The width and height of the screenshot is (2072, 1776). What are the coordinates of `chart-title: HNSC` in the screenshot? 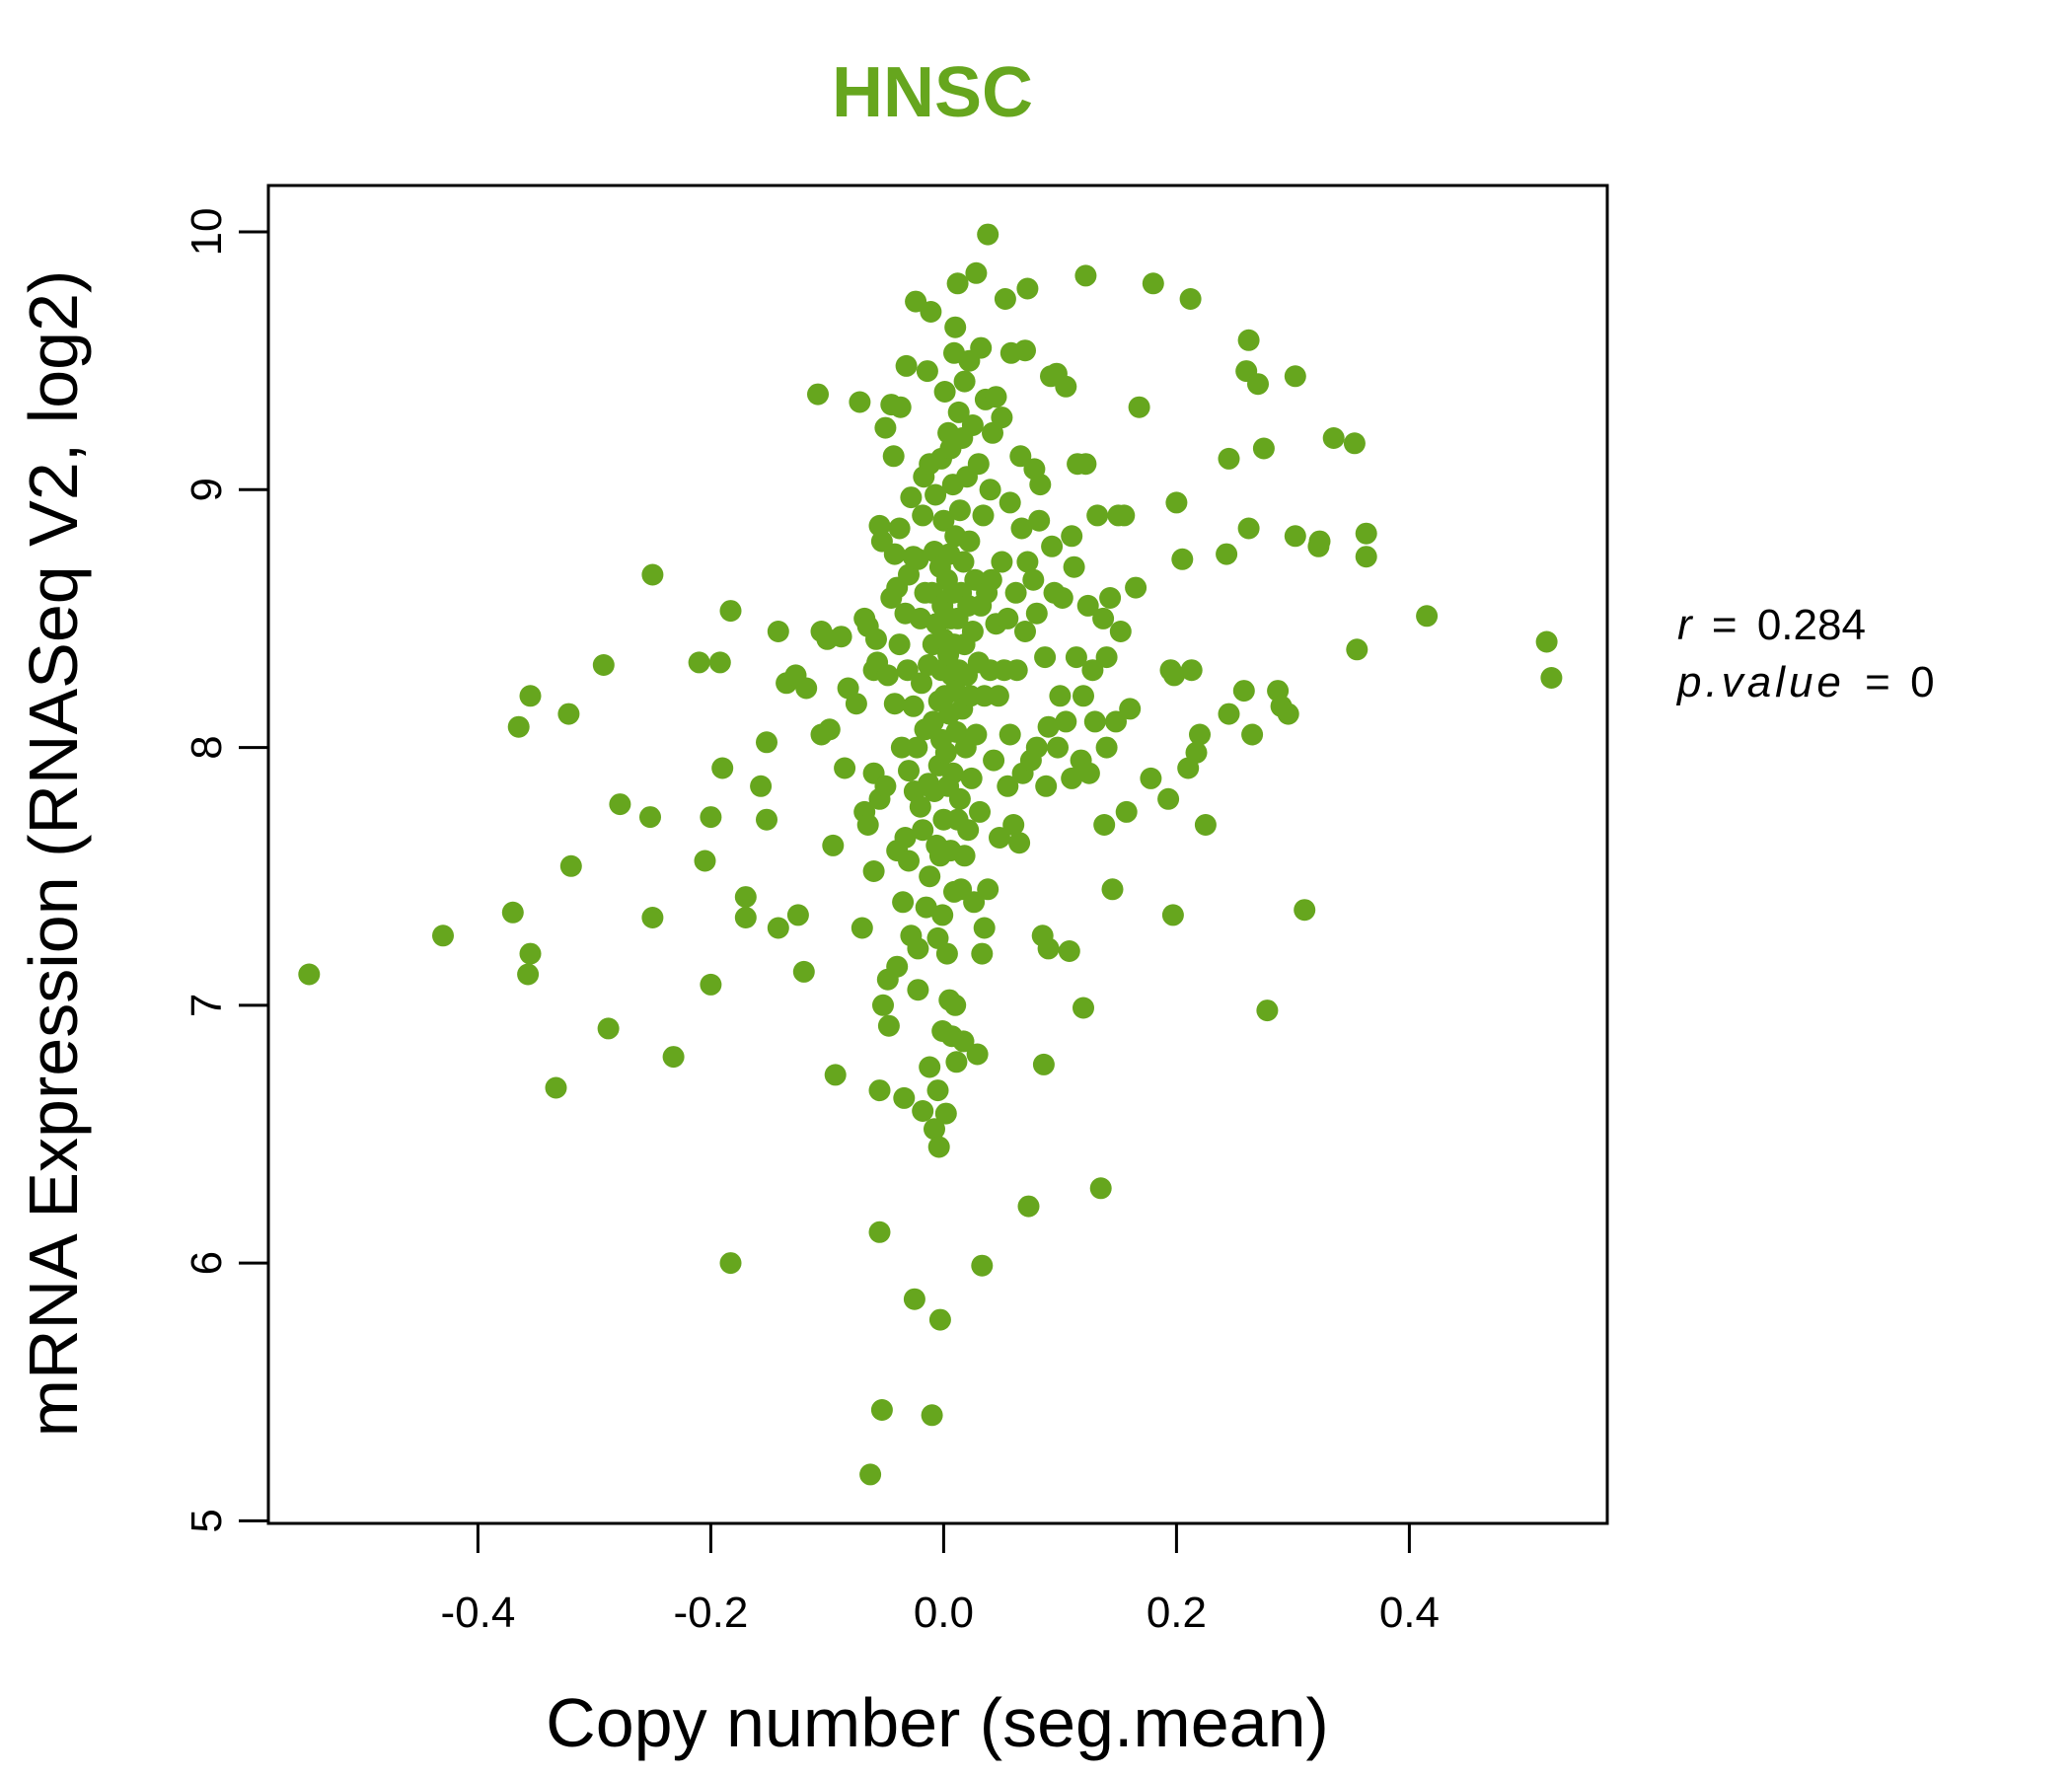 It's located at (933, 93).